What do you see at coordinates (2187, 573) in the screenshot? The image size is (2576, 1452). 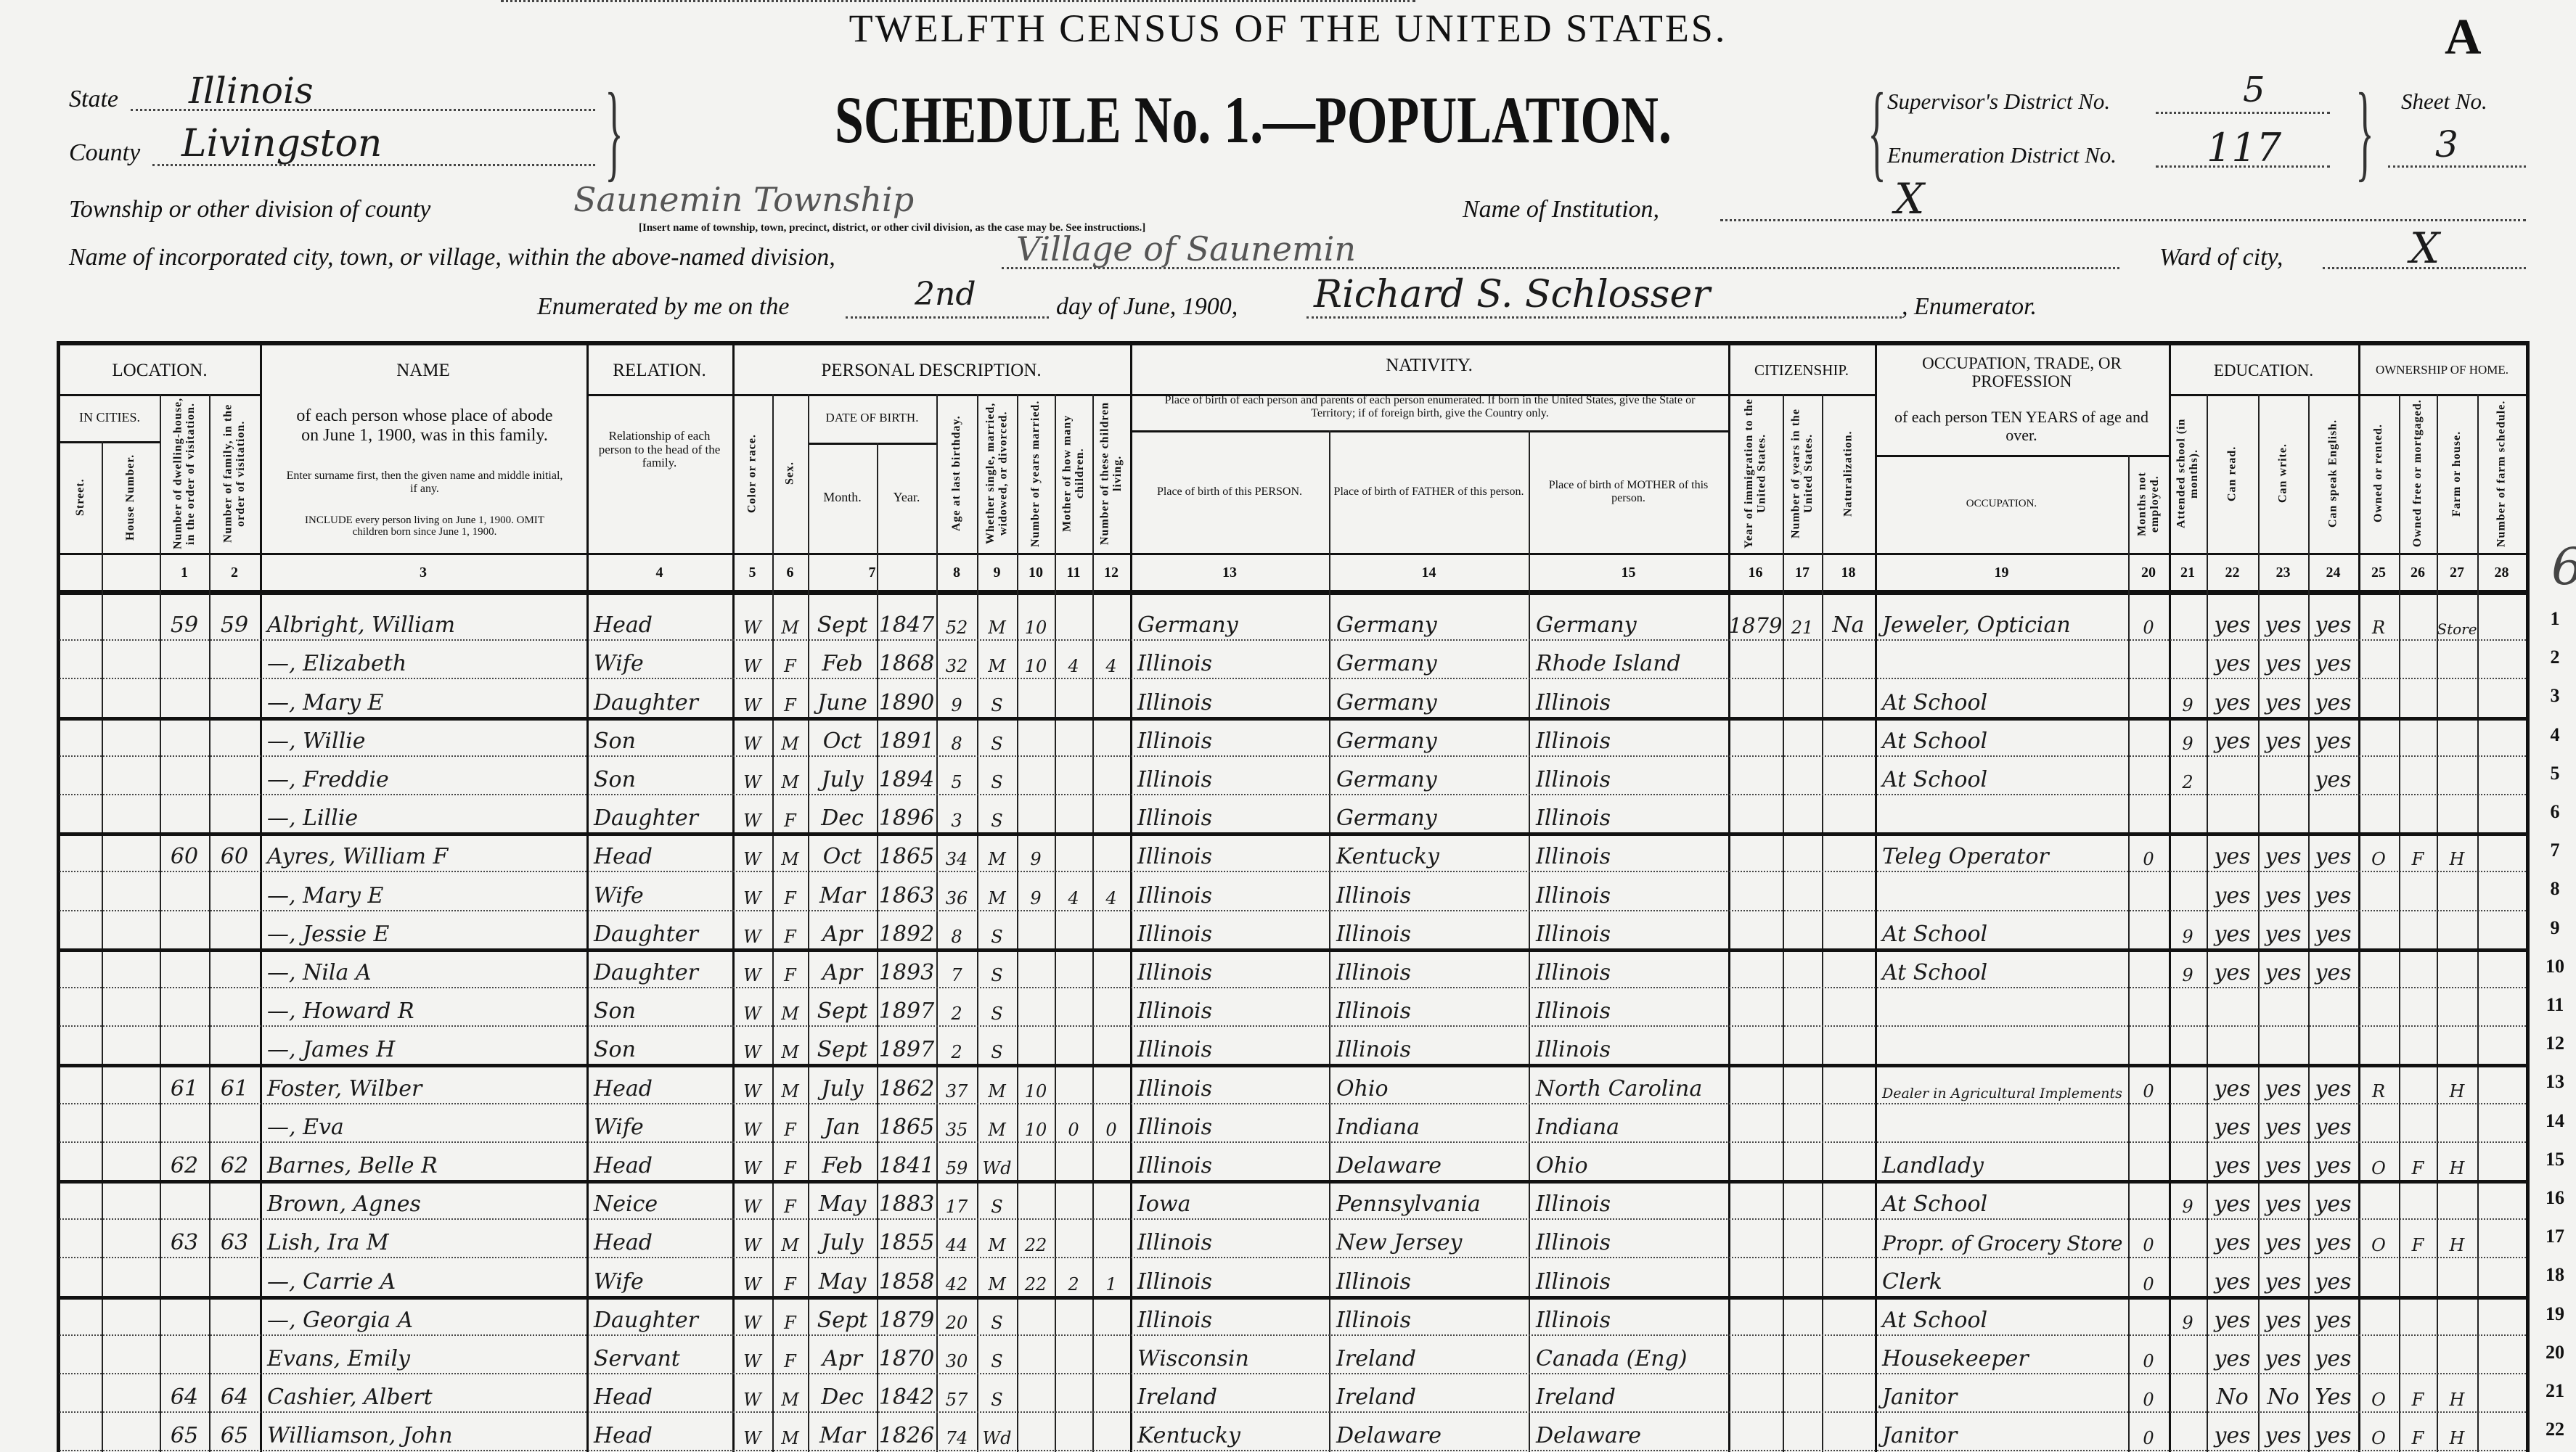 I see `column-number: 21` at bounding box center [2187, 573].